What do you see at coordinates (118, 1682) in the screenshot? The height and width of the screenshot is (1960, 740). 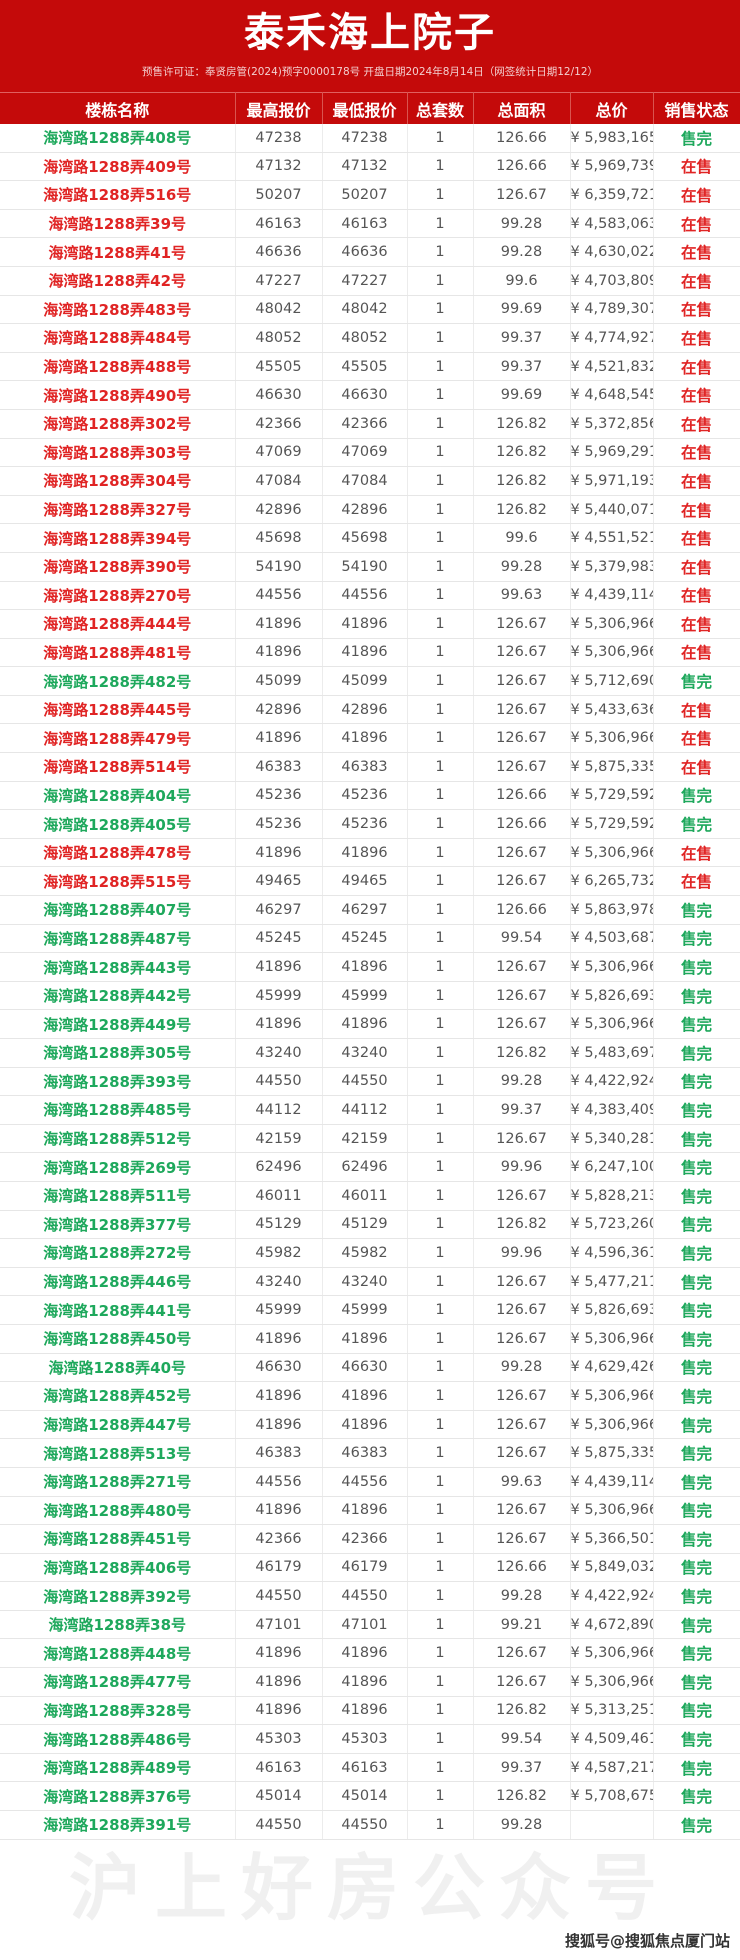 I see `building-name-cell: 海湾路1288弄477号` at bounding box center [118, 1682].